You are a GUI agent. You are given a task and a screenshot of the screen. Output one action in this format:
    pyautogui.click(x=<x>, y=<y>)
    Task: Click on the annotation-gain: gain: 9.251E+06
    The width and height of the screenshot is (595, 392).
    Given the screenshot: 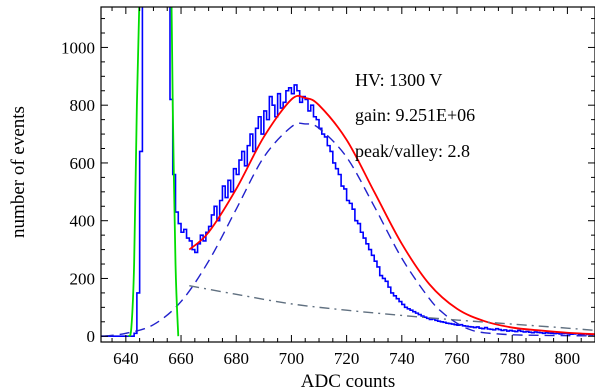 What is the action you would take?
    pyautogui.click(x=415, y=115)
    